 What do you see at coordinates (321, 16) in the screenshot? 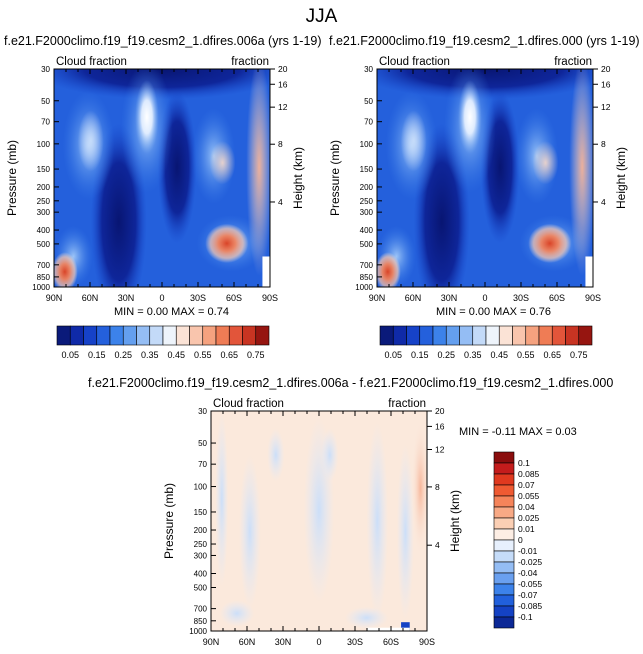
I see `figure-title: JJA` at bounding box center [321, 16].